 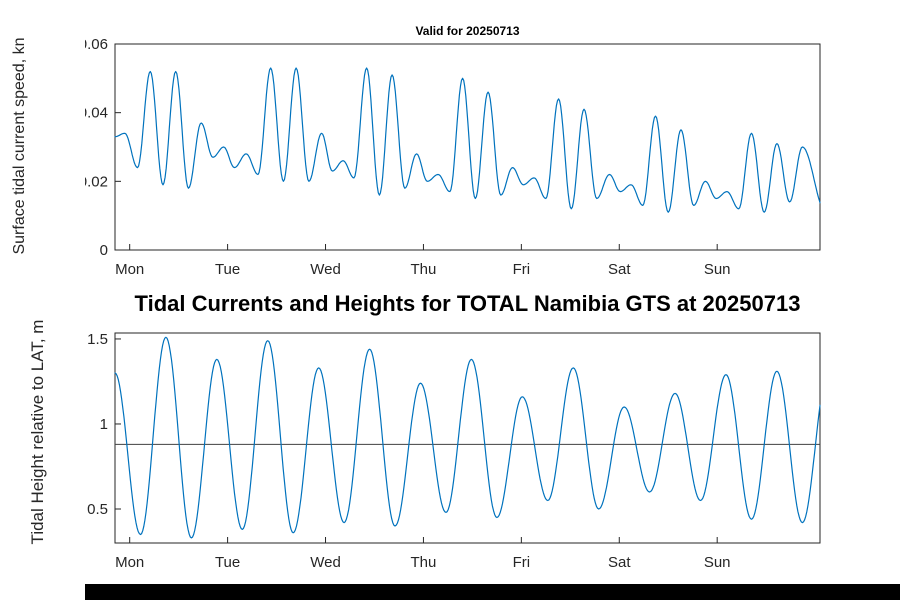 I want to click on y-tick-label: 0.02, so click(x=96, y=181).